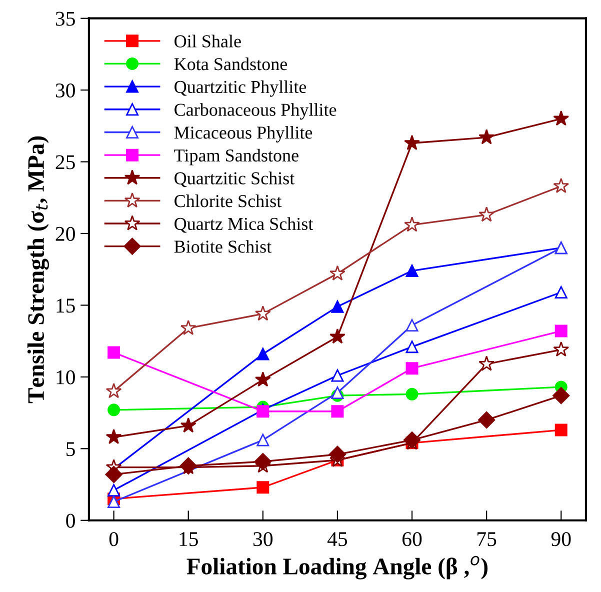 Image resolution: width=601 pixels, height=592 pixels. What do you see at coordinates (236, 157) in the screenshot?
I see `legend-label: Tipam Sandstone` at bounding box center [236, 157].